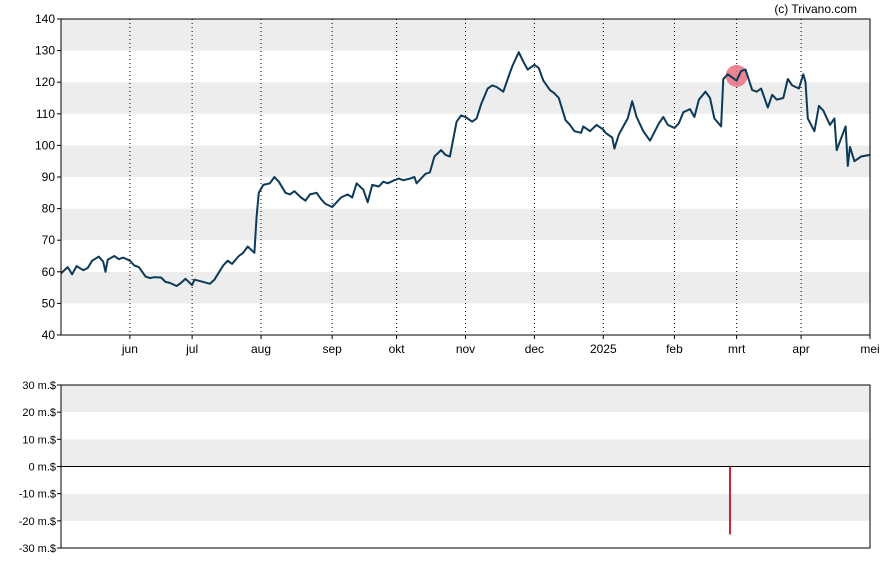 The height and width of the screenshot is (570, 888). What do you see at coordinates (465, 507) in the screenshot?
I see `volume-band--20` at bounding box center [465, 507].